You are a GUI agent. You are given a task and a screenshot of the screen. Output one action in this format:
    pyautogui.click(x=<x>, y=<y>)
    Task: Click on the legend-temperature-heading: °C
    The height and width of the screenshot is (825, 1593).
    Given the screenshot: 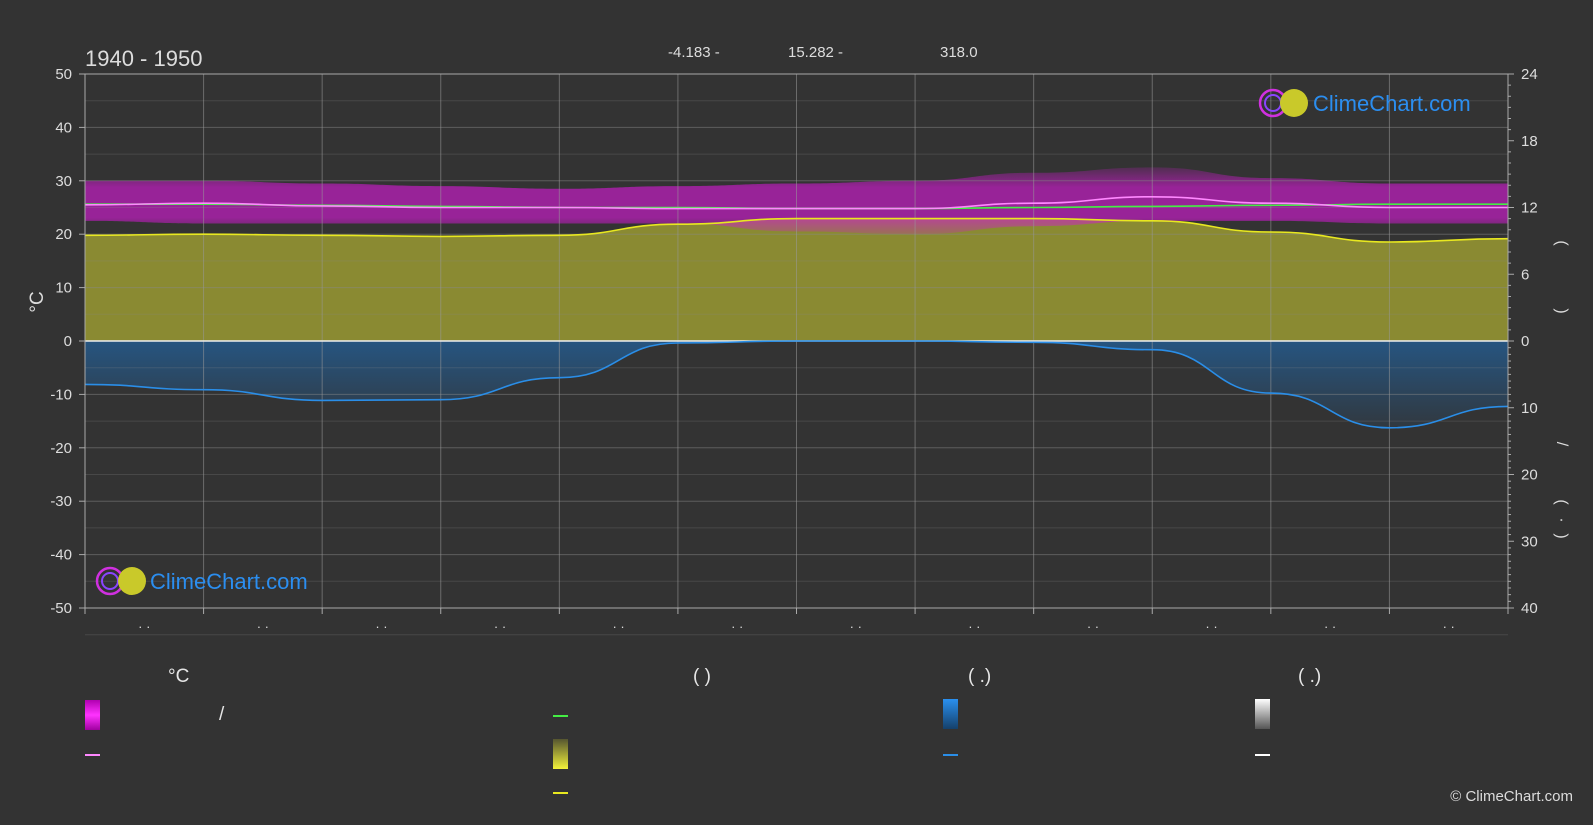 What is the action you would take?
    pyautogui.click(x=179, y=676)
    